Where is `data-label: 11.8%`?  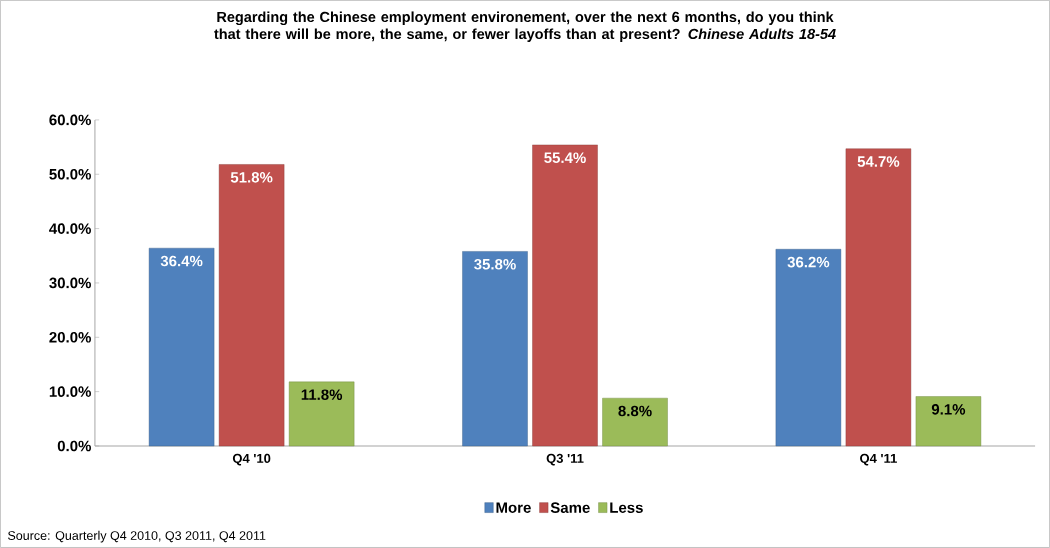
data-label: 11.8% is located at coordinates (322, 395).